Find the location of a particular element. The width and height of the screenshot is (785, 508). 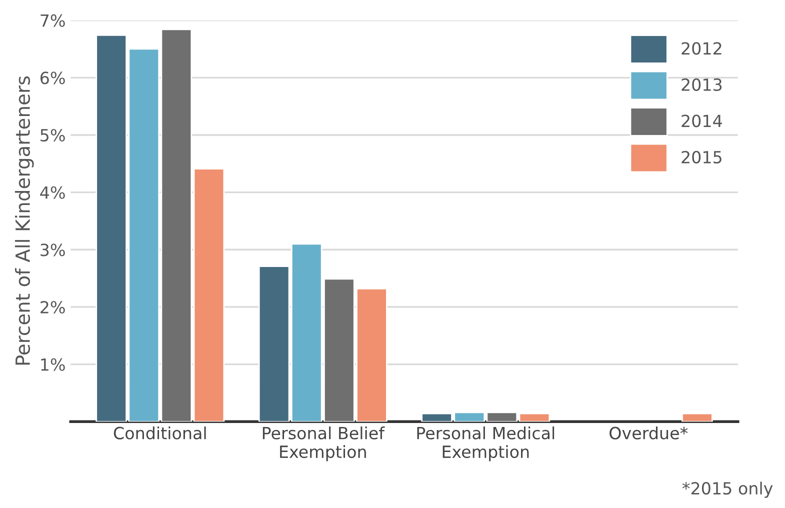

y-tick-label: 7% is located at coordinates (52, 20).